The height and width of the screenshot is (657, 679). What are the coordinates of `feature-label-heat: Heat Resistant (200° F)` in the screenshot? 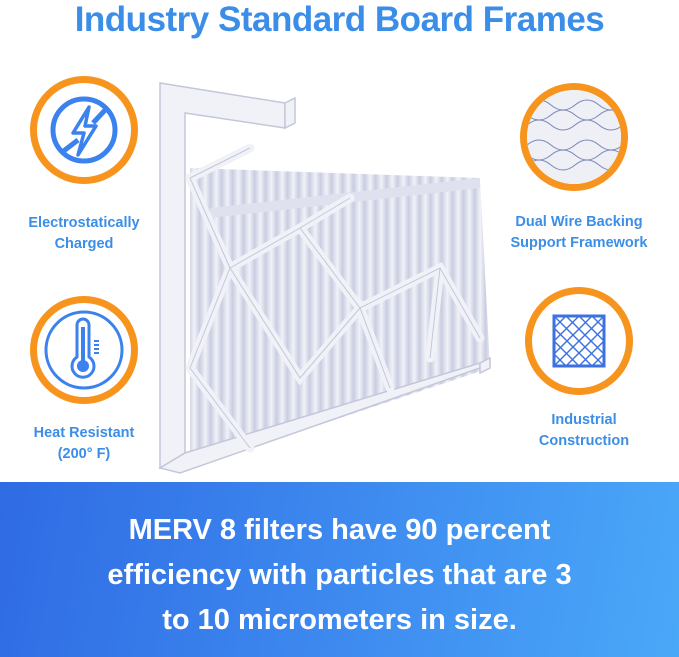 It's located at (84, 444).